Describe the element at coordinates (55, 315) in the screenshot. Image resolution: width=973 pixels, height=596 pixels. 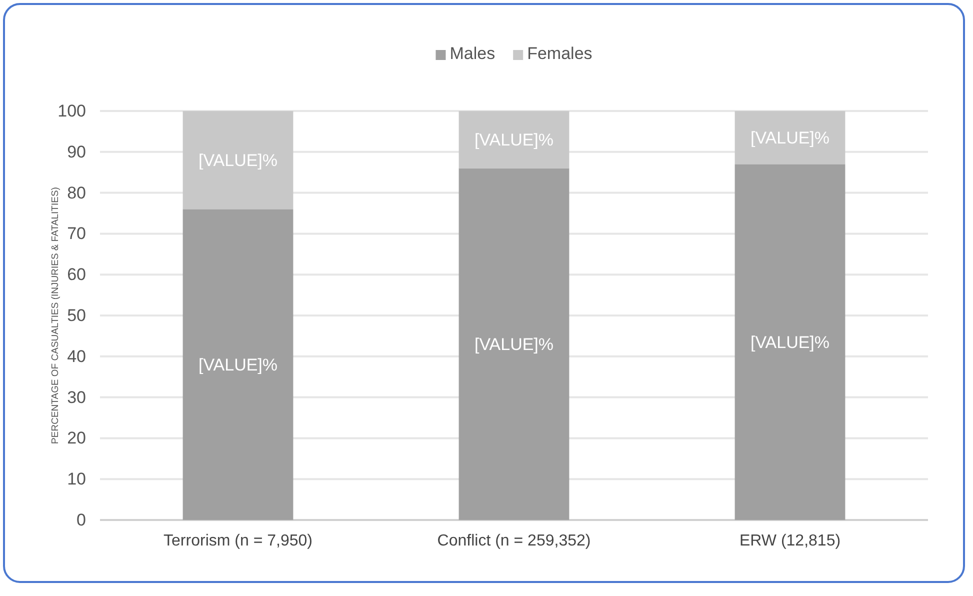
I see `y-axis-title: PERCENTAGE OF CASUALTIES (INJURIES & FATALITIES)` at that location.